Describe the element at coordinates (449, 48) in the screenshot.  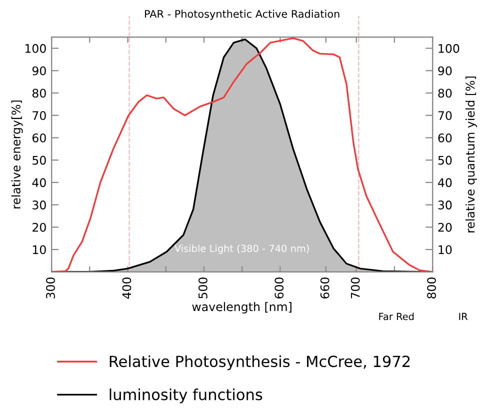
I see `y2-tick-label: 100` at that location.